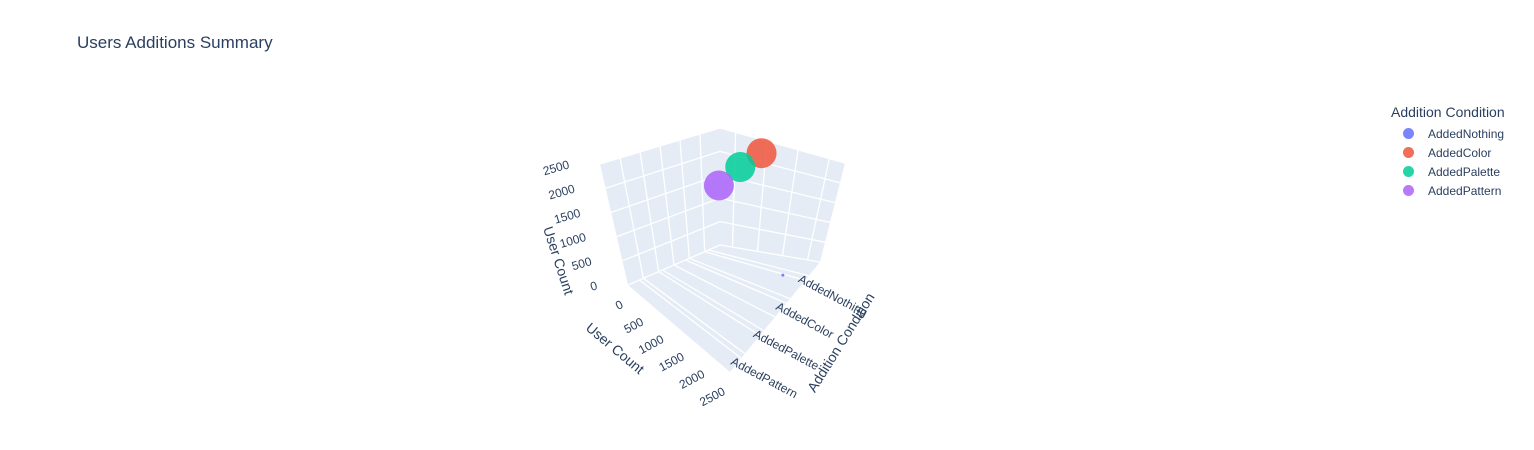 This screenshot has height=450, width=1534. What do you see at coordinates (1464, 171) in the screenshot?
I see `legend-label: AddedPalette` at bounding box center [1464, 171].